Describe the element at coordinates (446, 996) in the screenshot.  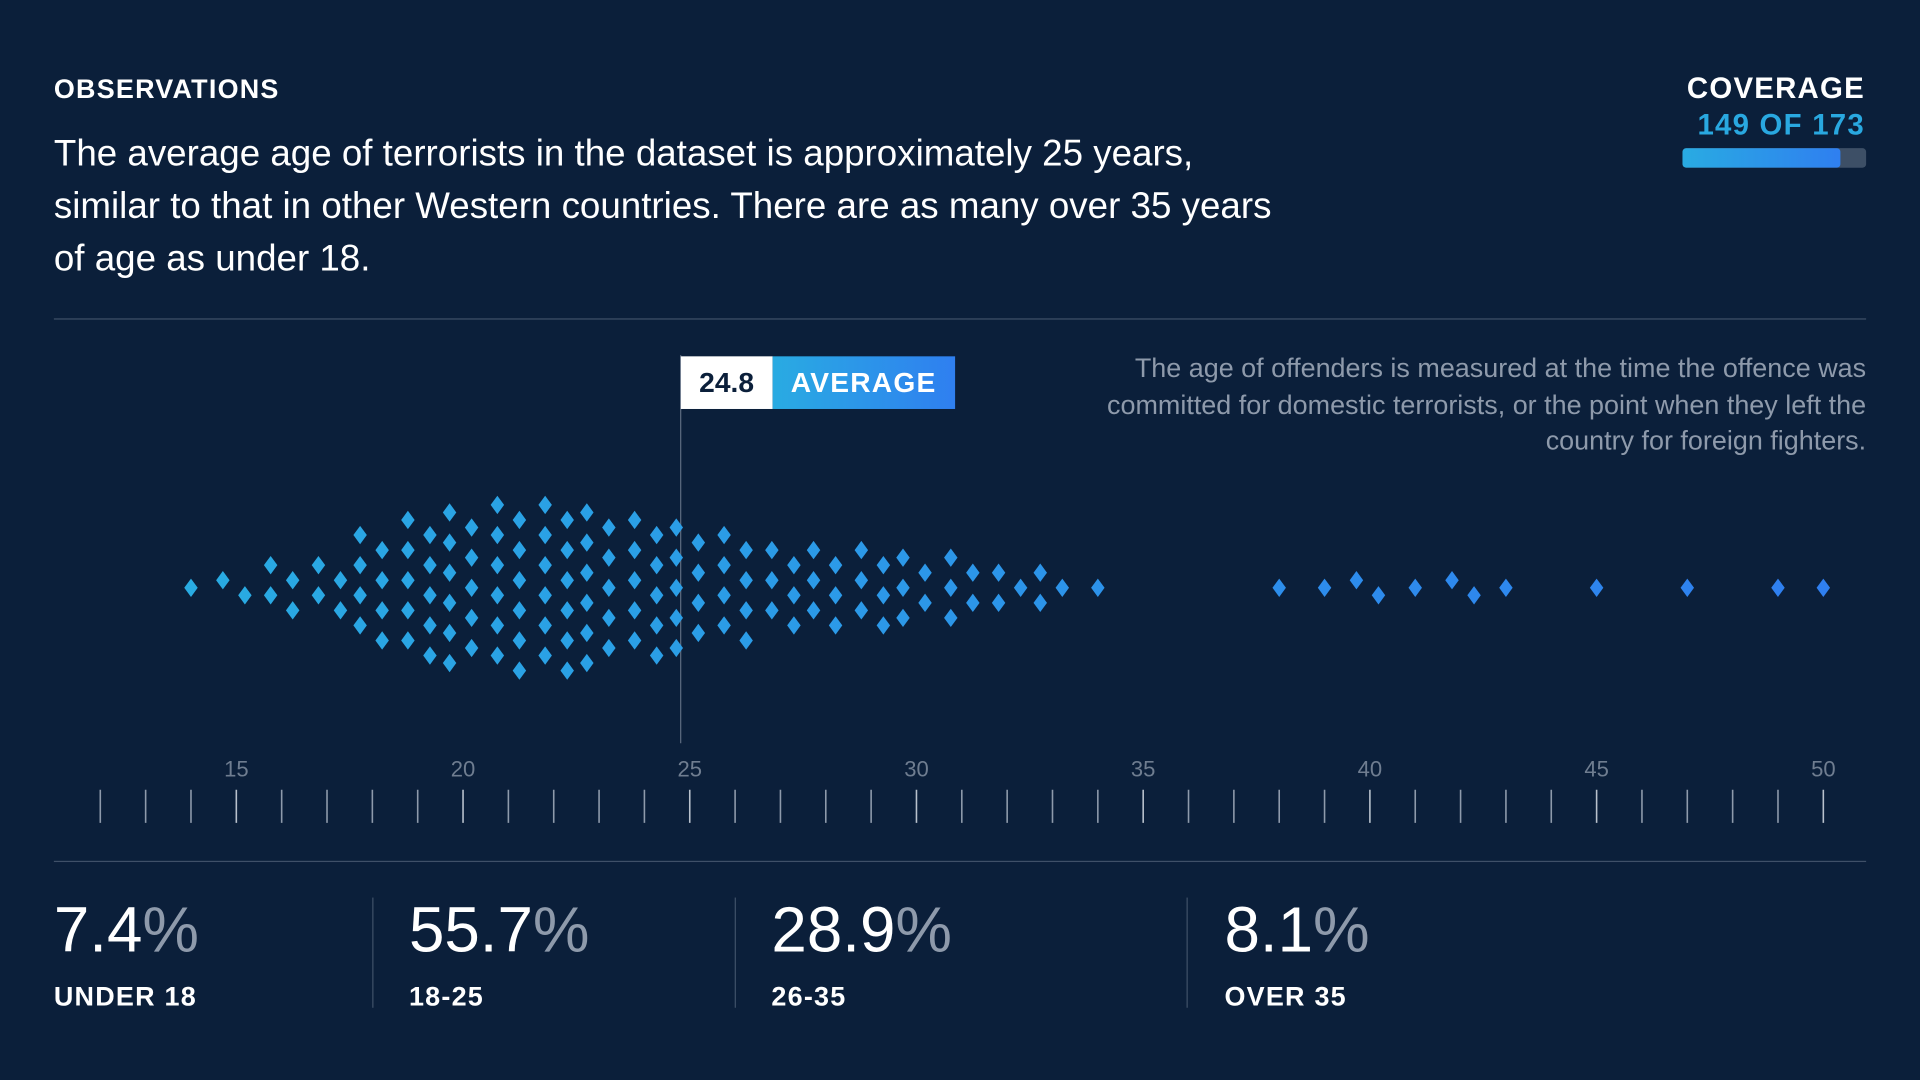
I see `stat-label: 18-25` at that location.